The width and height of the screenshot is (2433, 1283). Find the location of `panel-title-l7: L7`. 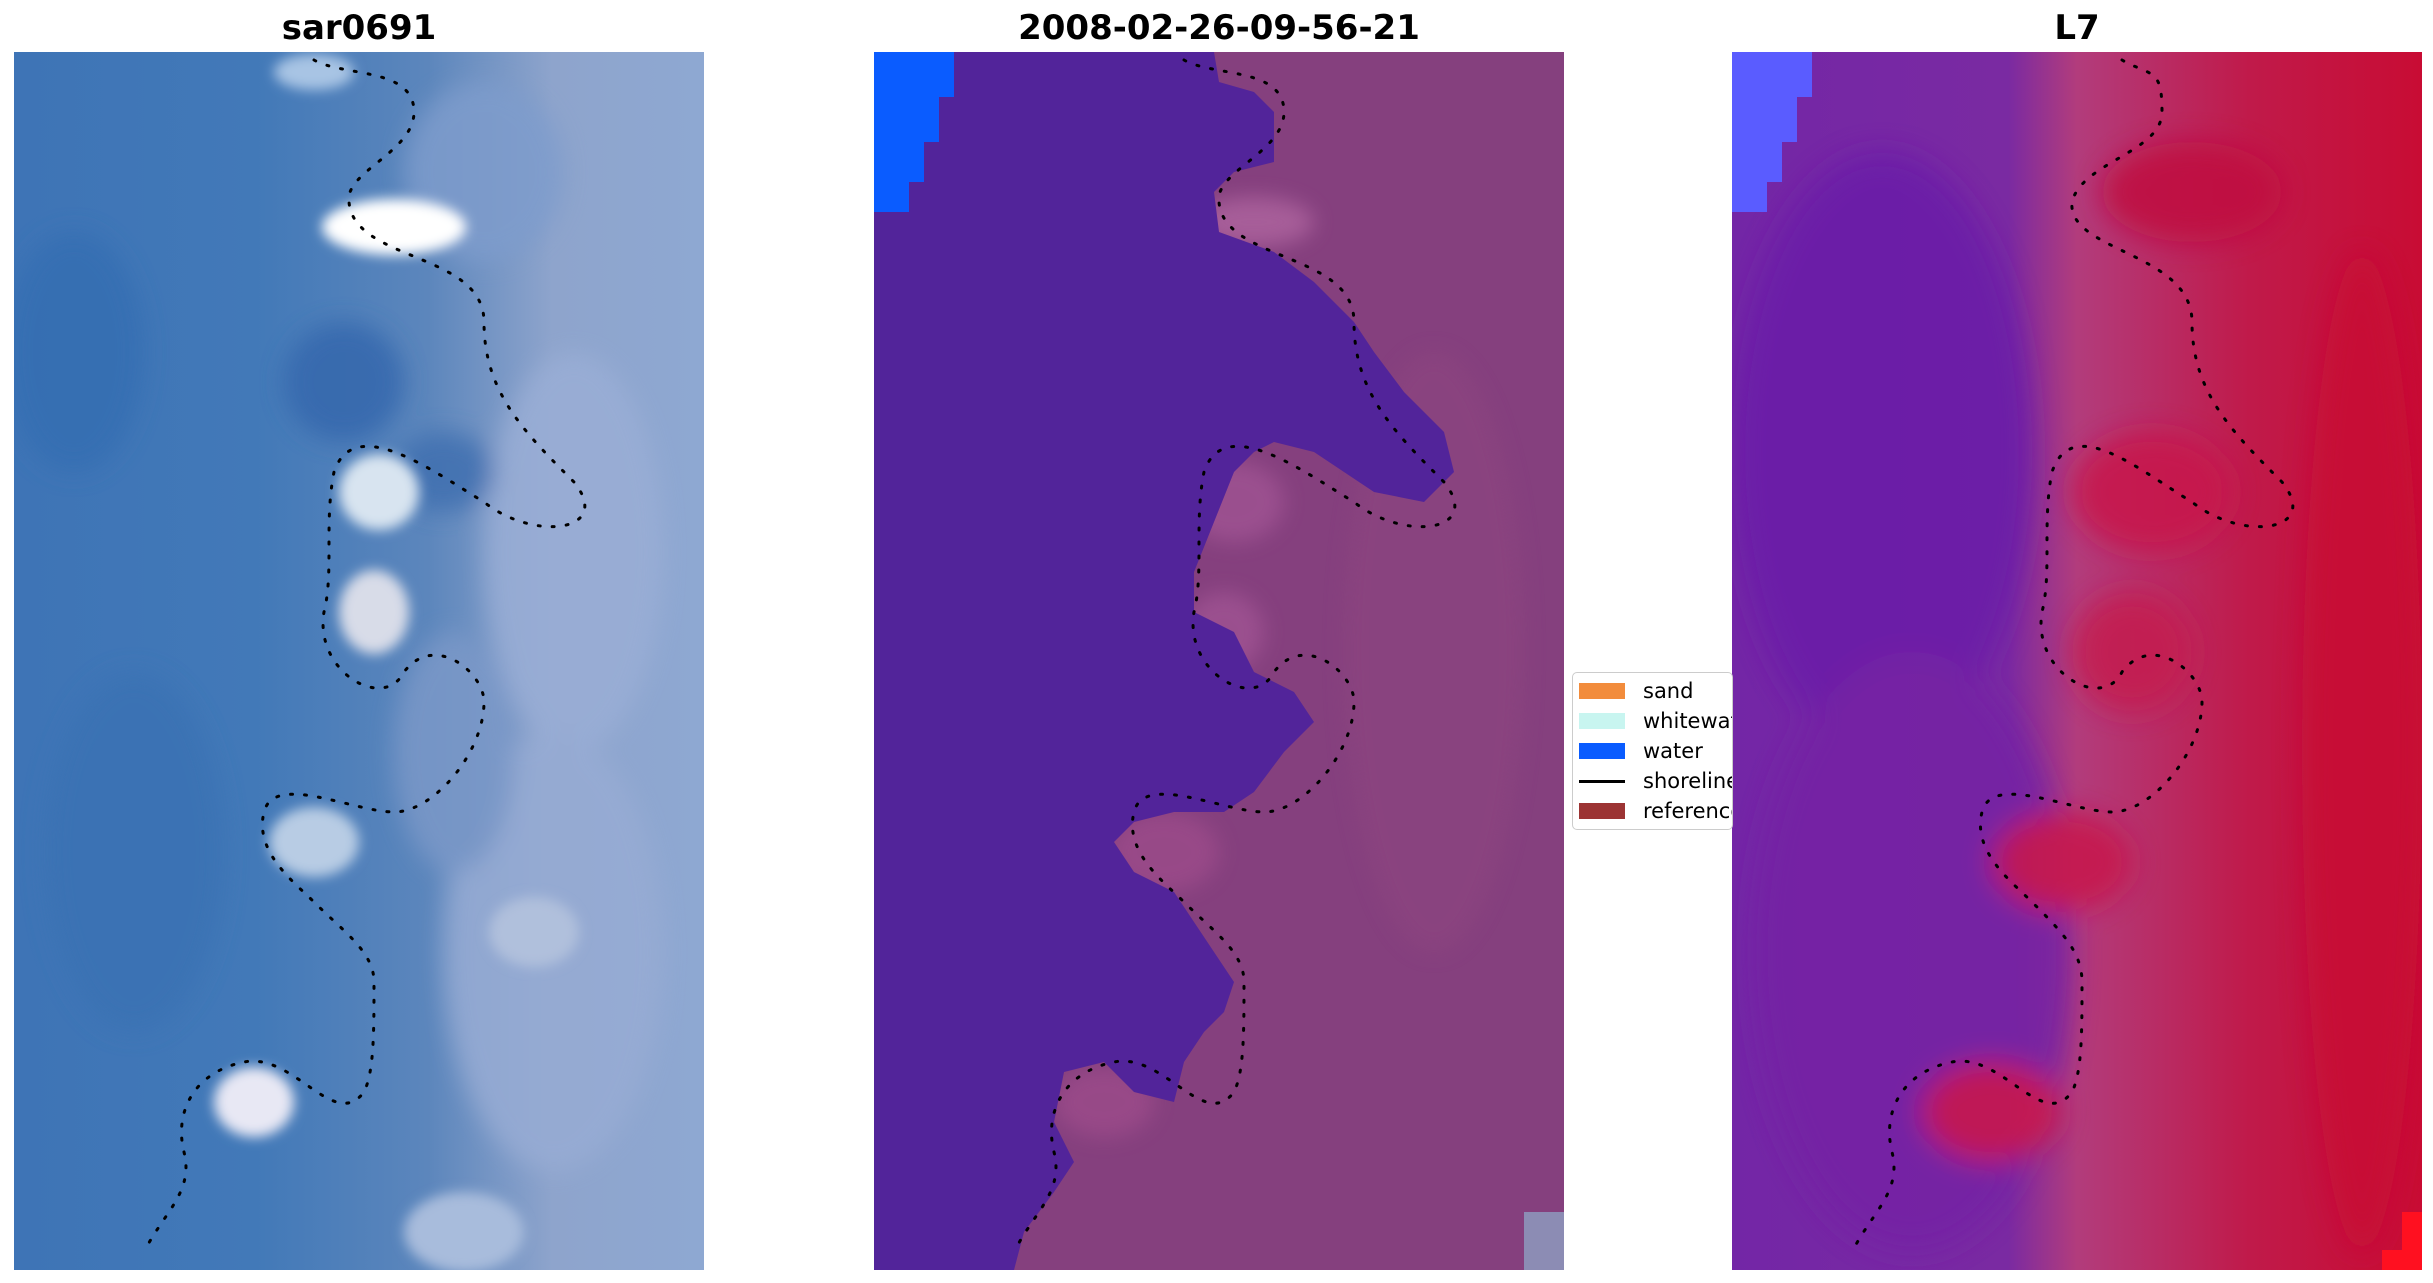

panel-title-l7: L7 is located at coordinates (2077, 28).